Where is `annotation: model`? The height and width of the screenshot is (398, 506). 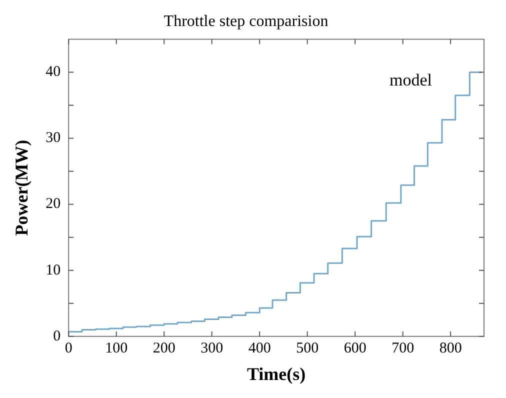 annotation: model is located at coordinates (411, 80).